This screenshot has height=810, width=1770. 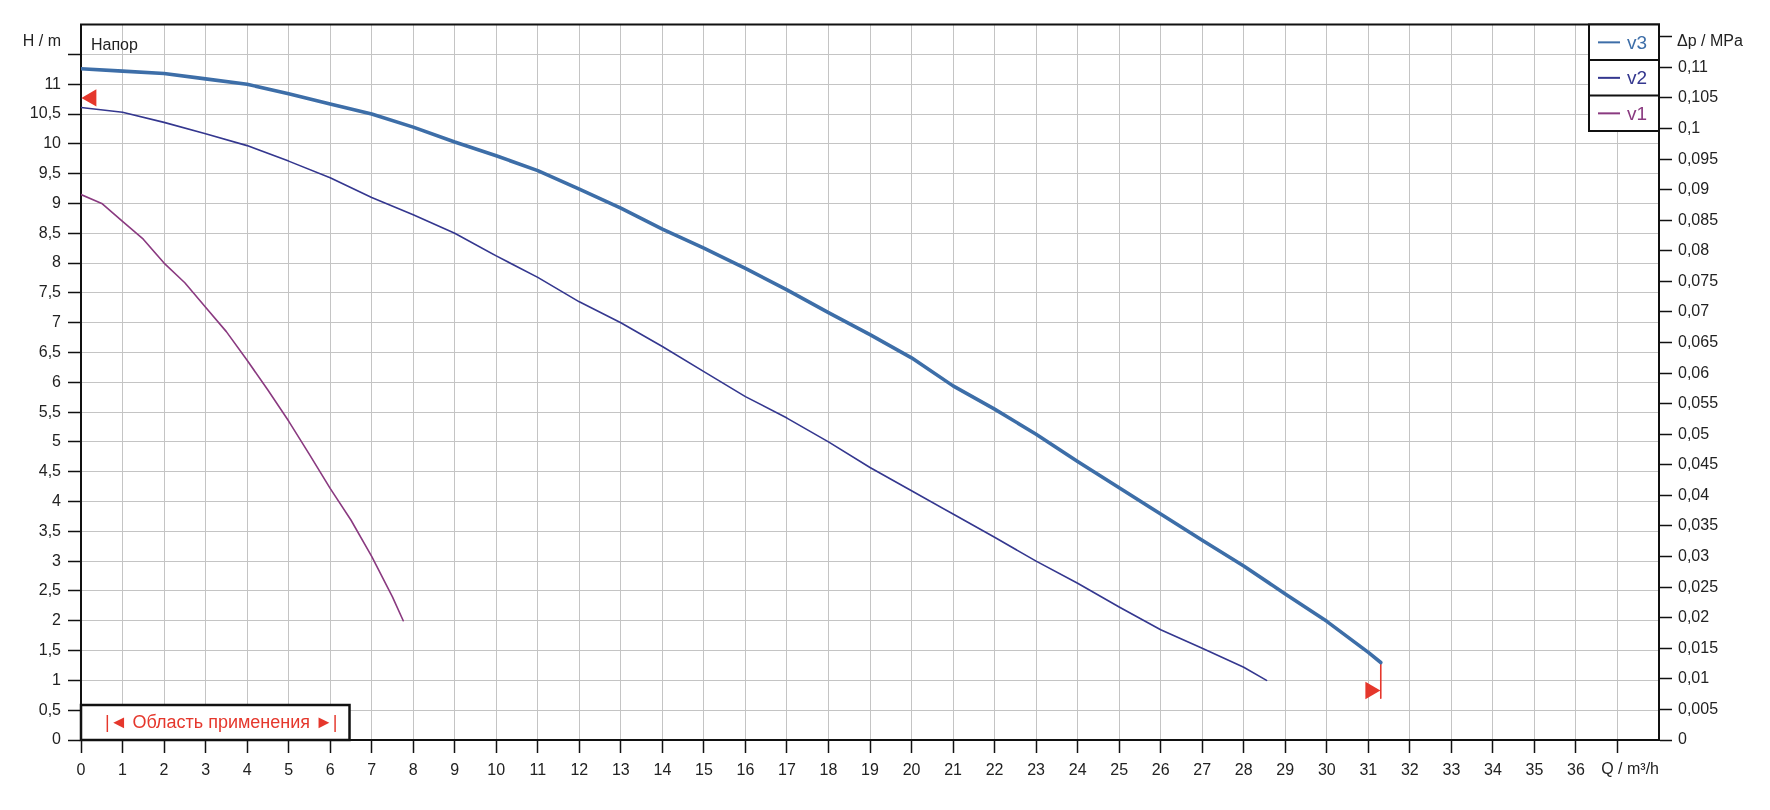 What do you see at coordinates (247, 770) in the screenshot?
I see `x-tick-label: 4` at bounding box center [247, 770].